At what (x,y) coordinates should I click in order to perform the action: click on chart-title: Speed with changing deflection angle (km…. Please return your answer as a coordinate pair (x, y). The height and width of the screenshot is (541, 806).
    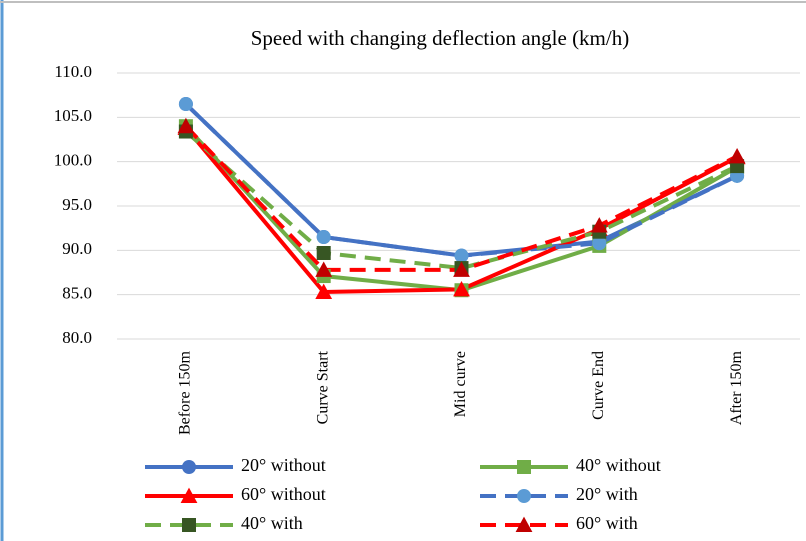
    Looking at the image, I should click on (440, 38).